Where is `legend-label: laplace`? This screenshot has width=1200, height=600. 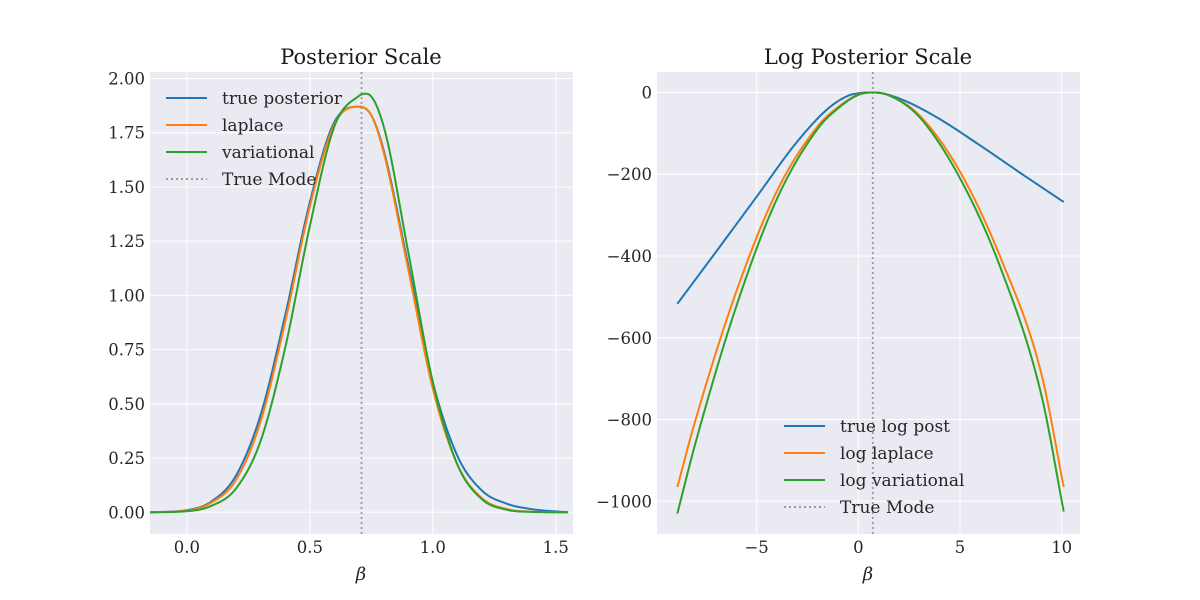 legend-label: laplace is located at coordinates (253, 126).